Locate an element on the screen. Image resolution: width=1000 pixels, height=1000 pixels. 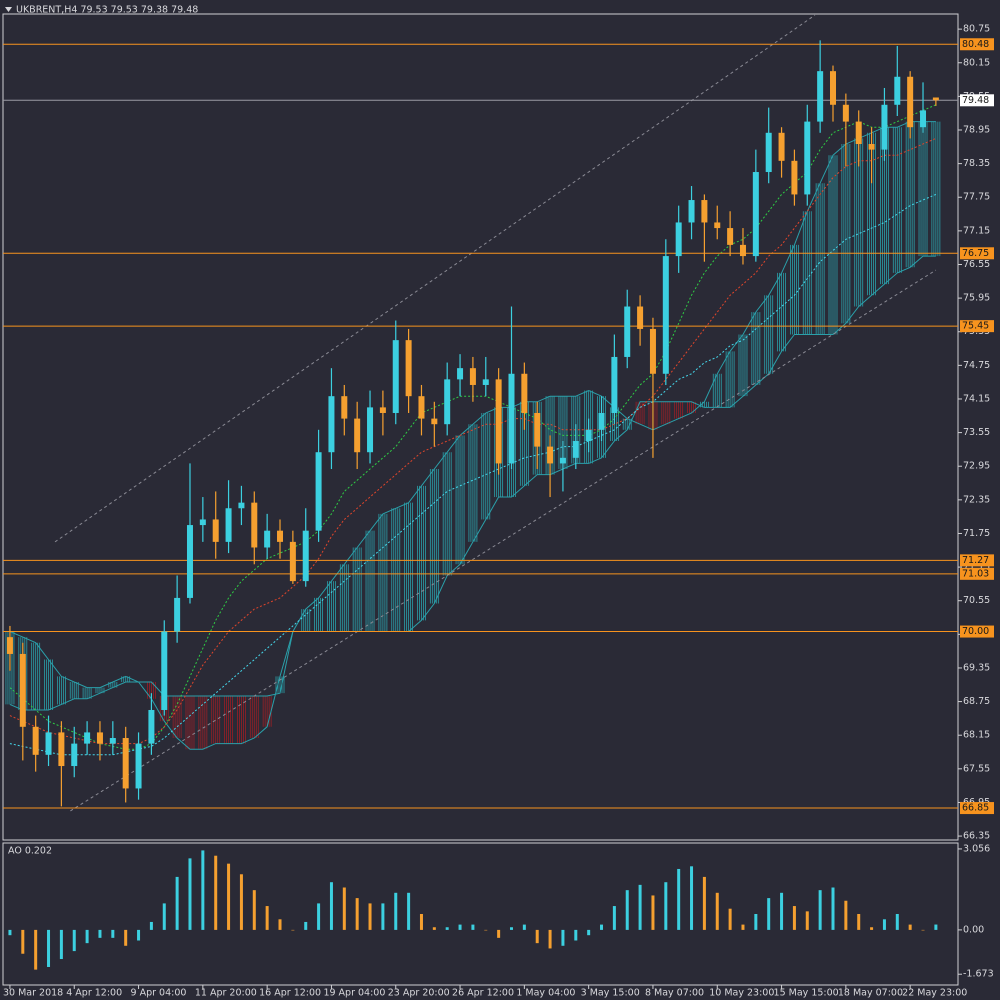
x-tick-label: 15 May 15:00 is located at coordinates (806, 993).